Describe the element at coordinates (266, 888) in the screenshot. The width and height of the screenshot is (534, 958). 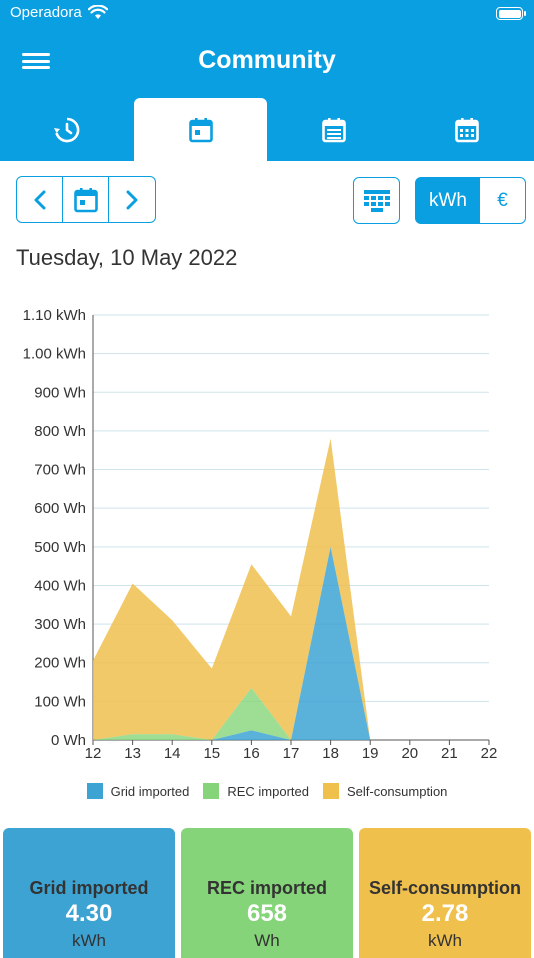
I see `card-label: REC imported` at that location.